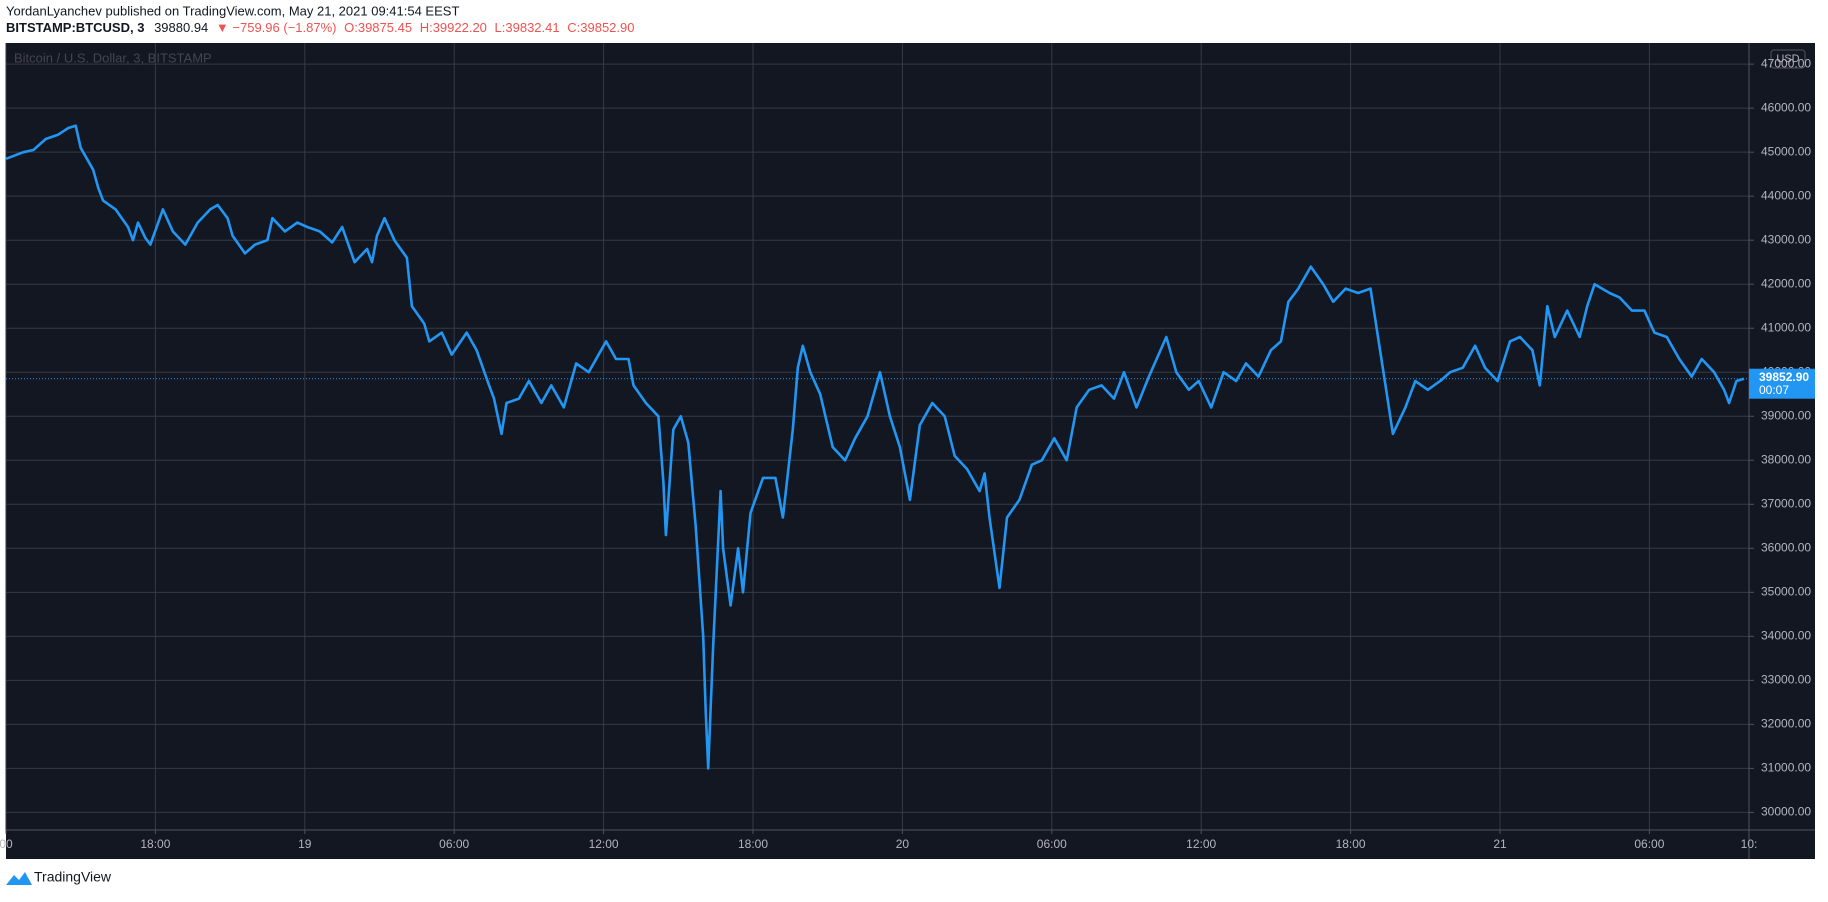 This screenshot has height=902, width=1828. Describe the element at coordinates (1786, 239) in the screenshot. I see `y-tick-label: 43000.00` at that location.